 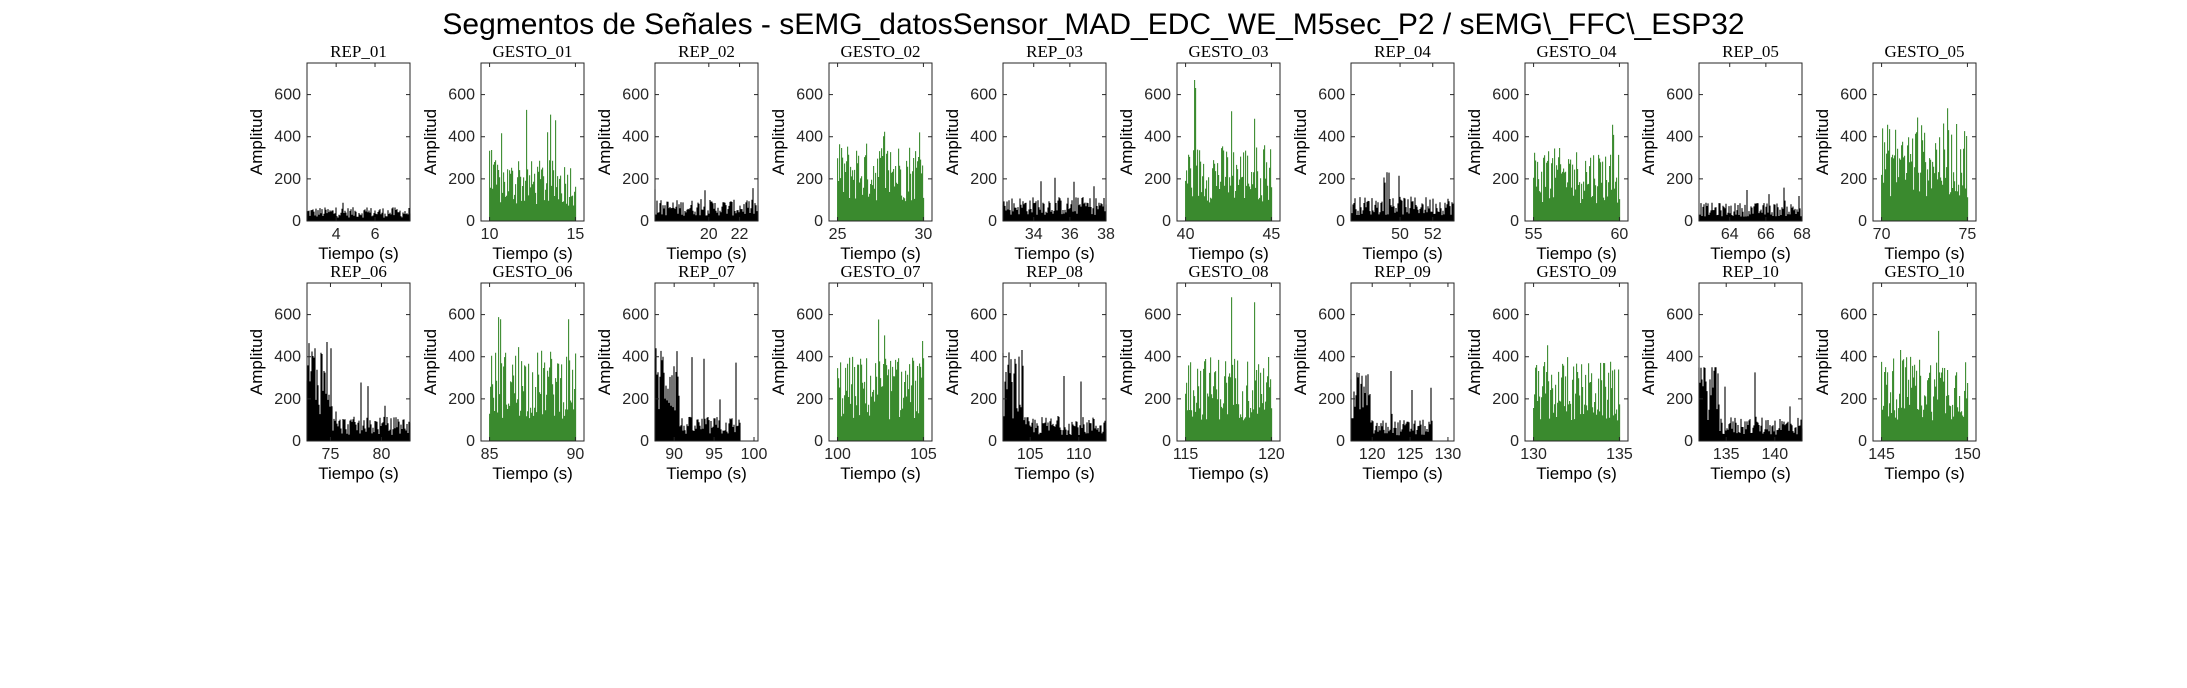 What do you see at coordinates (1534, 234) in the screenshot?
I see `x-tick-label: 55` at bounding box center [1534, 234].